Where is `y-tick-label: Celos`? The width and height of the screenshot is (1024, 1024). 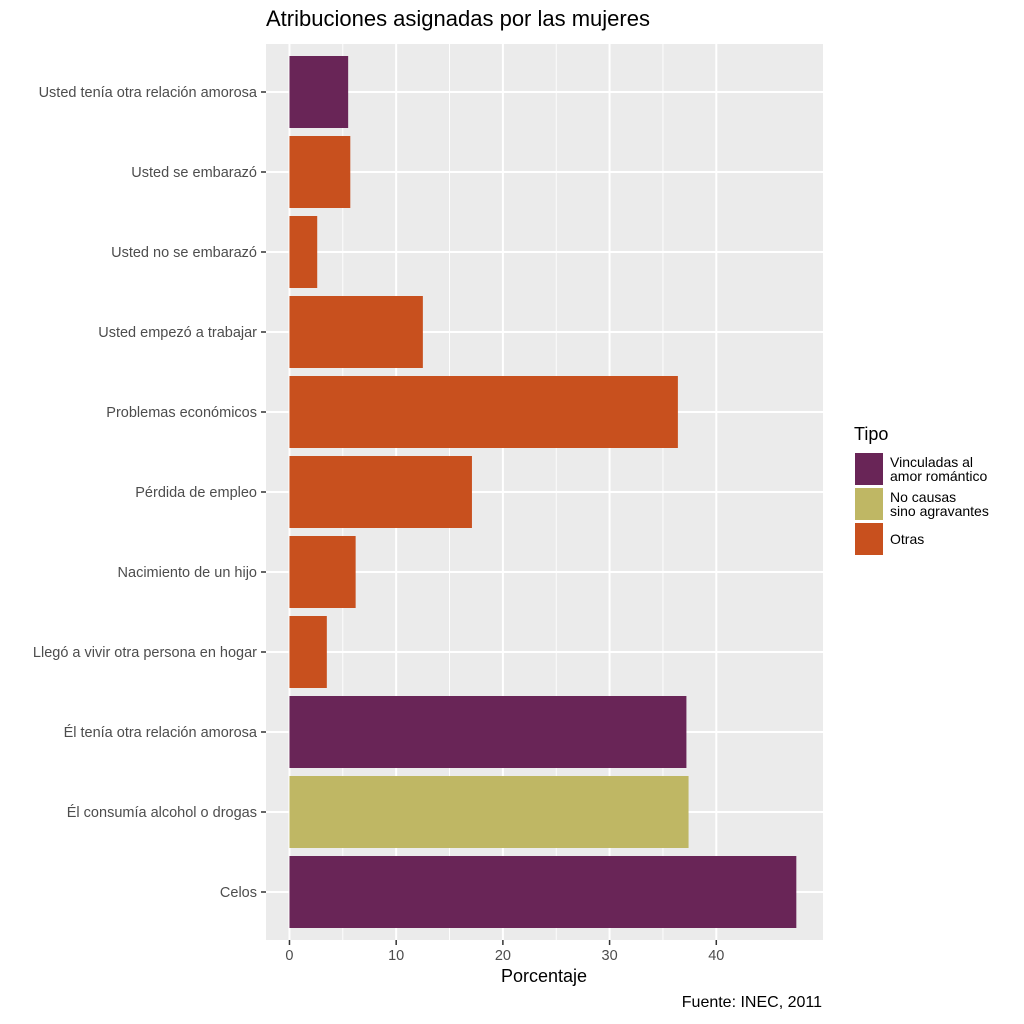
y-tick-label: Celos is located at coordinates (238, 893).